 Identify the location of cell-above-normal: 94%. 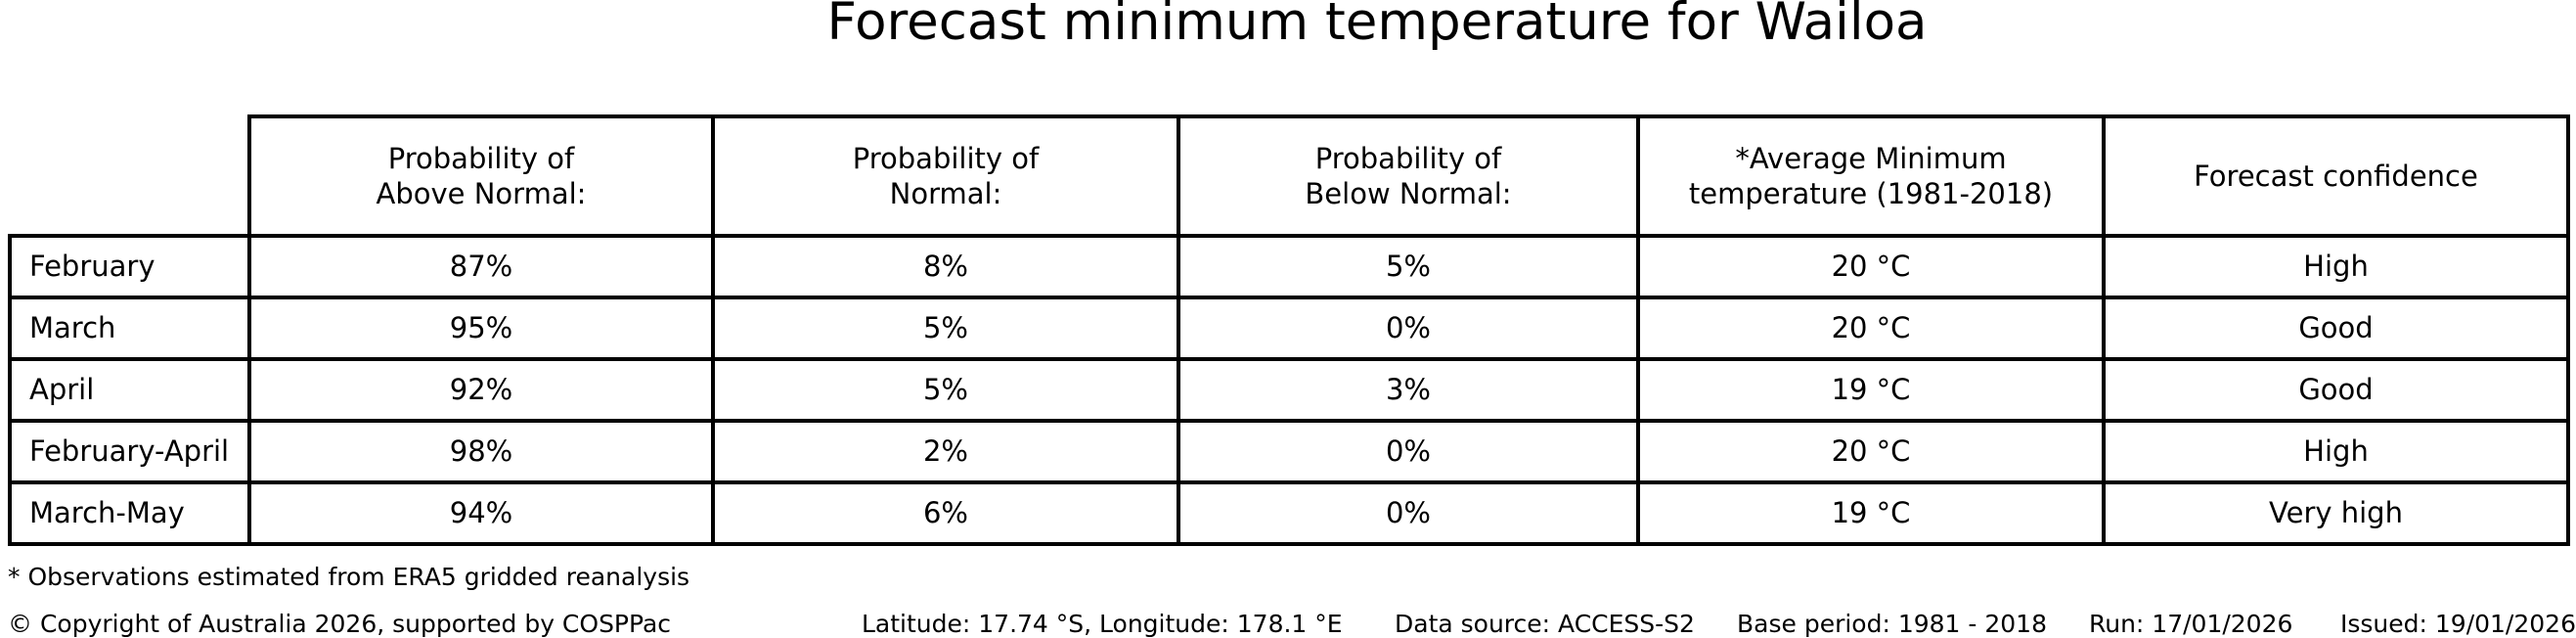
(481, 513).